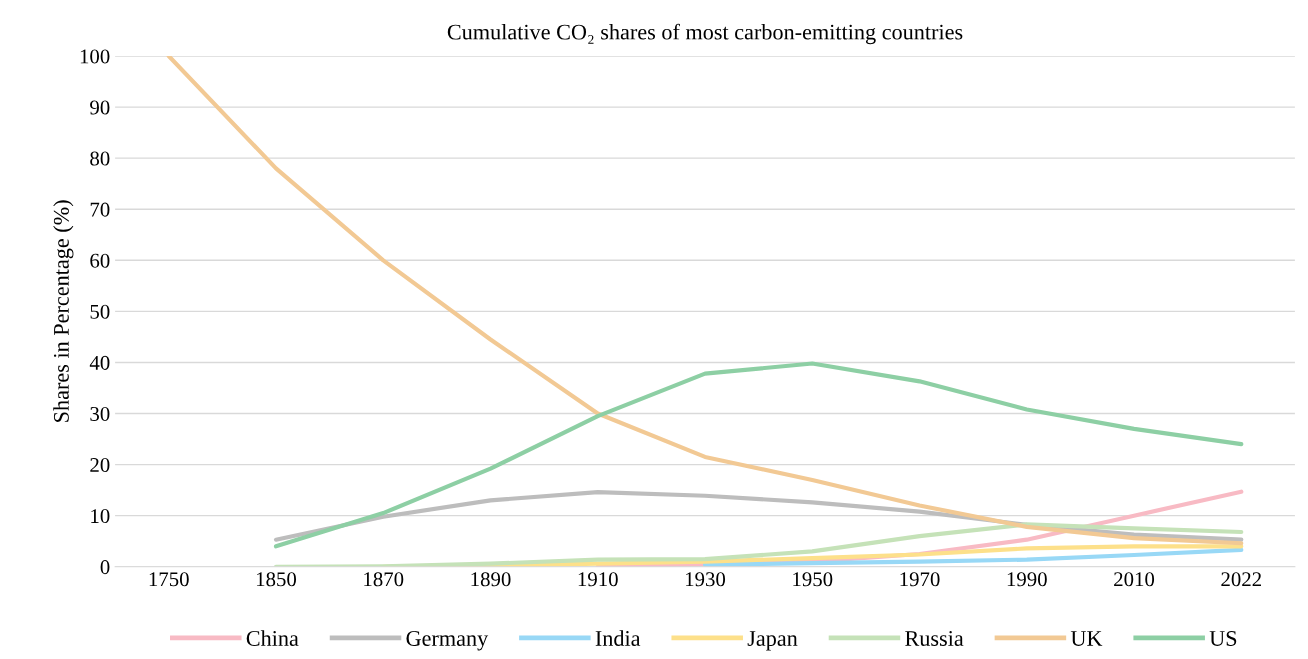 The width and height of the screenshot is (1308, 659). Describe the element at coordinates (598, 579) in the screenshot. I see `x-tick-label: 1910` at that location.